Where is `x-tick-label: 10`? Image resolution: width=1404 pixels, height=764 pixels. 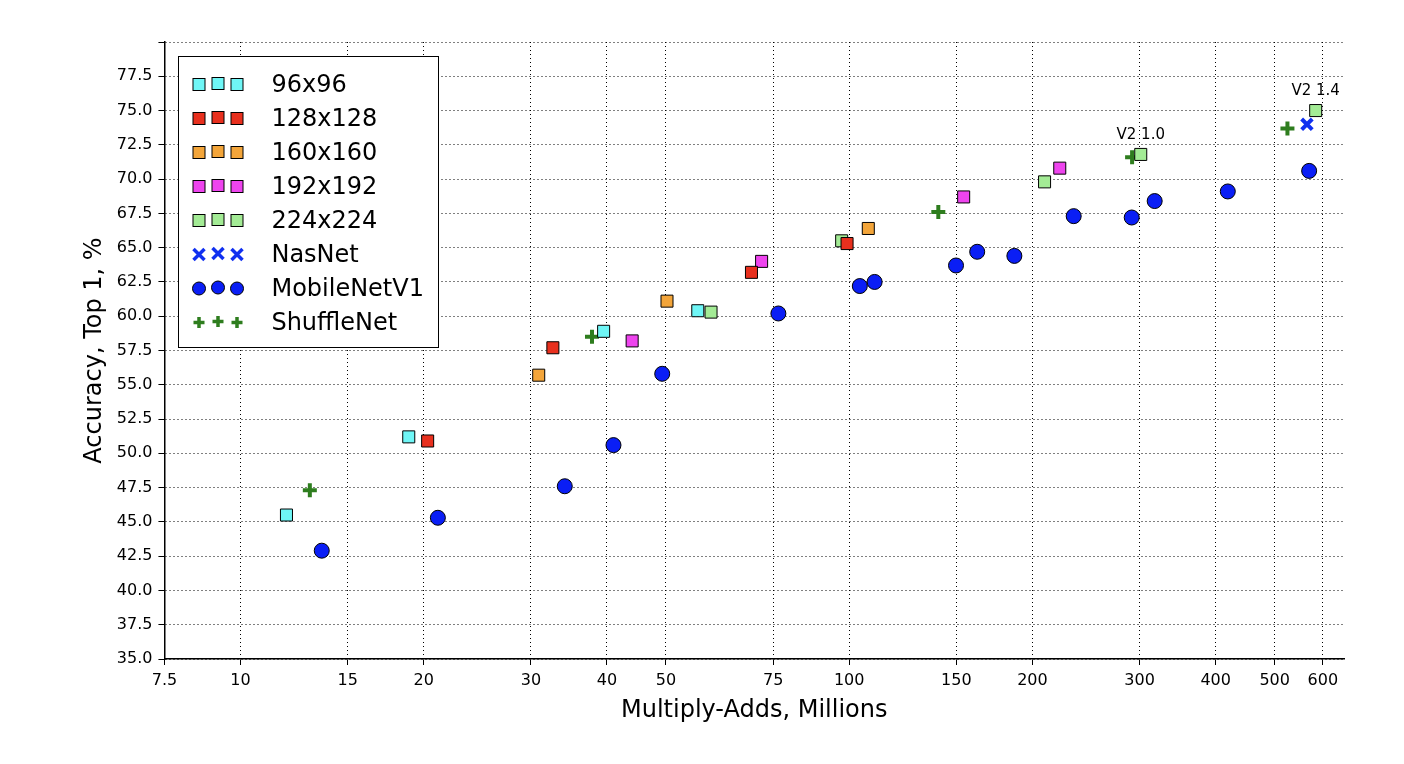 x-tick-label: 10 is located at coordinates (240, 679).